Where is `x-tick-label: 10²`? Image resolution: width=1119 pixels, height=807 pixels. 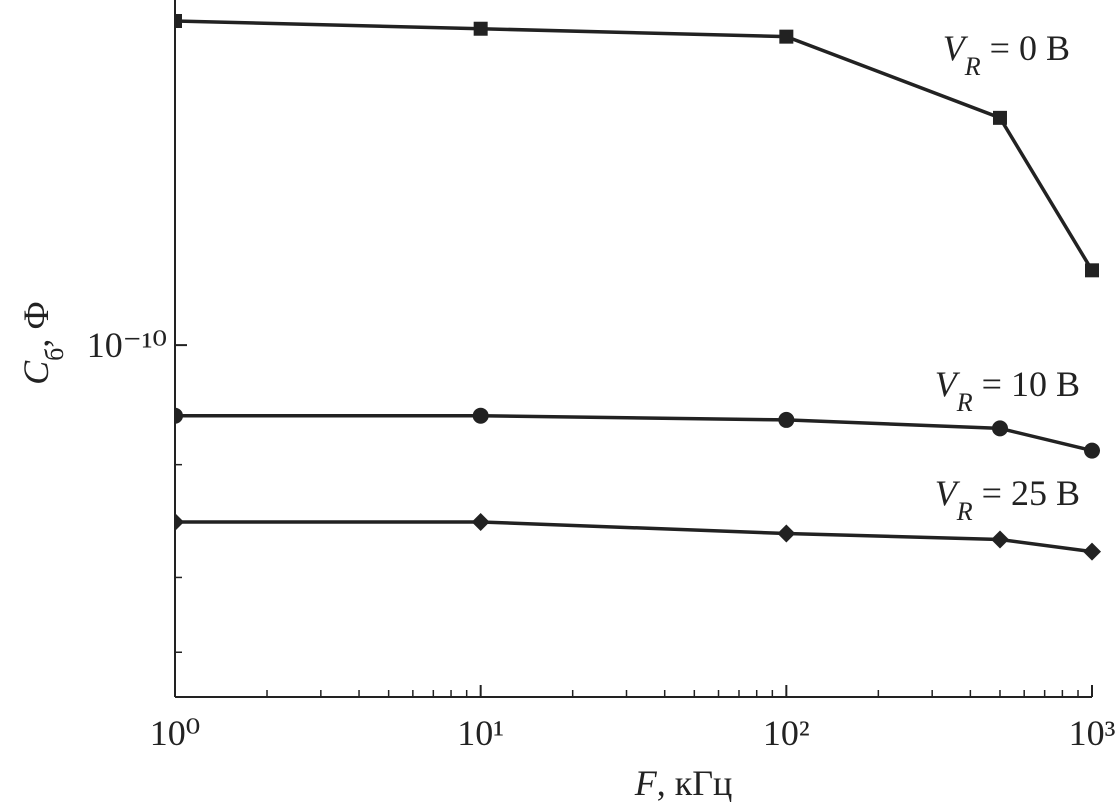 x-tick-label: 10² is located at coordinates (786, 733).